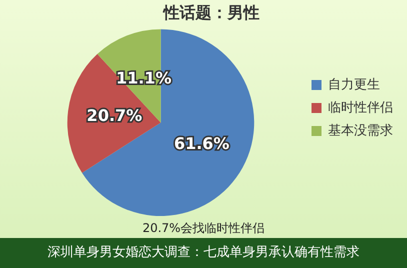  I want to click on text: 深圳单身男女婚恋大调查：七成单身男承认确有性需求, so click(203, 253).